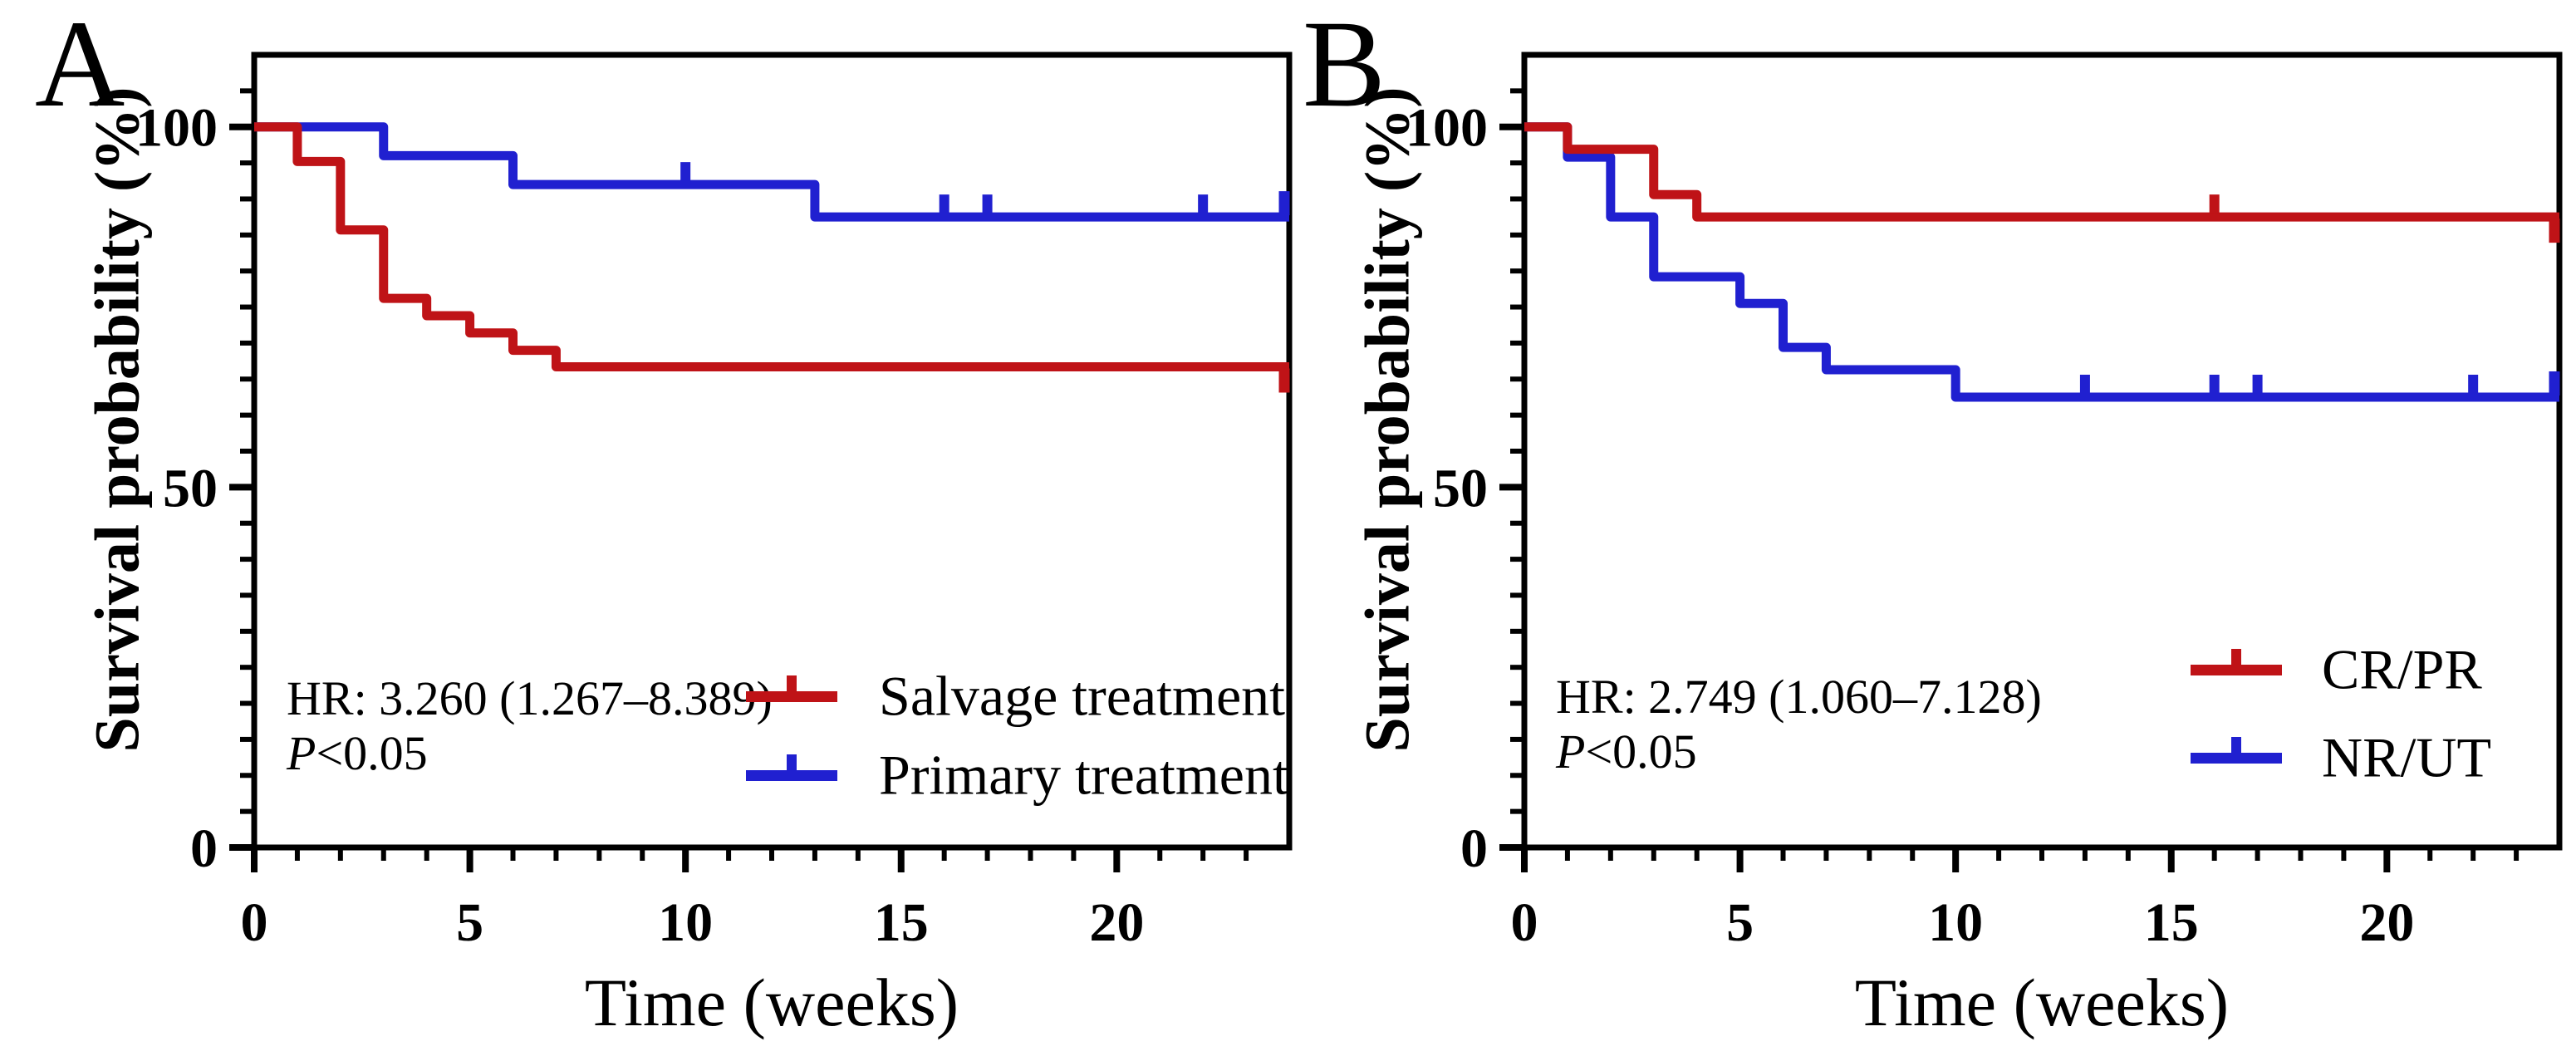 This screenshot has width=2576, height=1056. What do you see at coordinates (771, 1002) in the screenshot?
I see `x-axis-title-a: Time (weeks)` at bounding box center [771, 1002].